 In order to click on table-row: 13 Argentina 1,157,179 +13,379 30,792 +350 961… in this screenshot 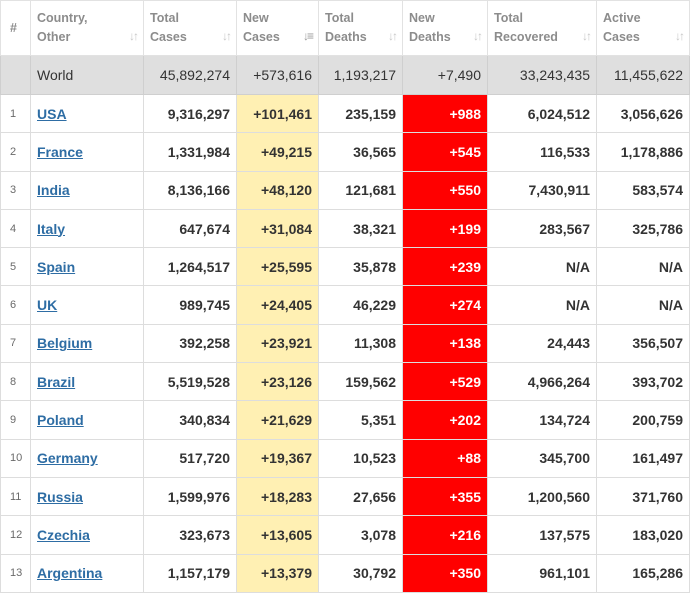, I will do `click(345, 573)`.